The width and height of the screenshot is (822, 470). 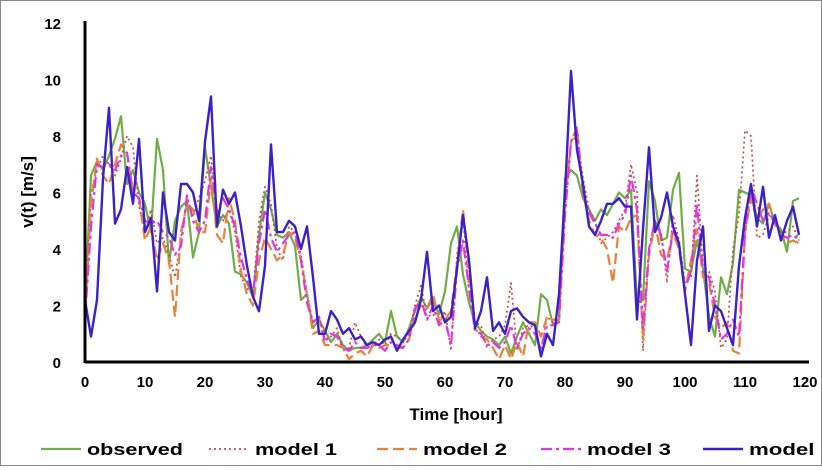 I want to click on x-tick-label: 50, so click(x=385, y=382).